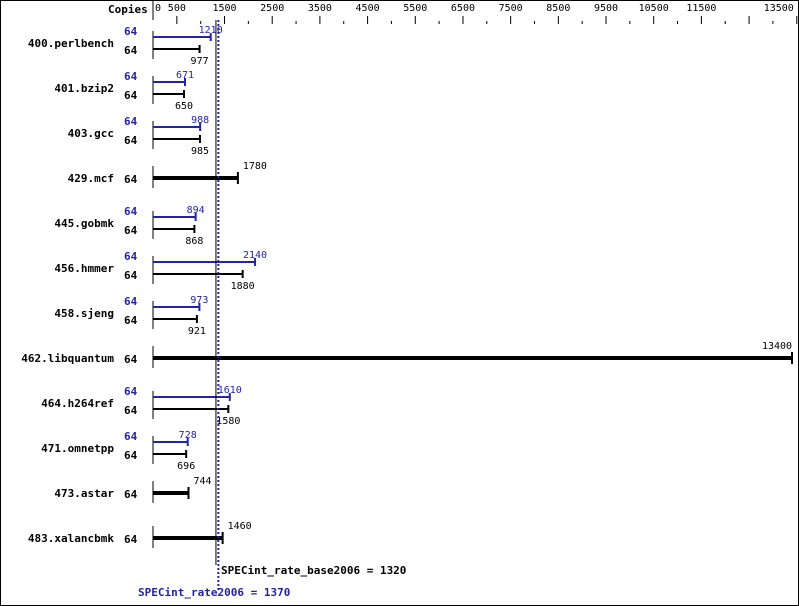  Describe the element at coordinates (606, 8) in the screenshot. I see `tick-label: 9500` at that location.